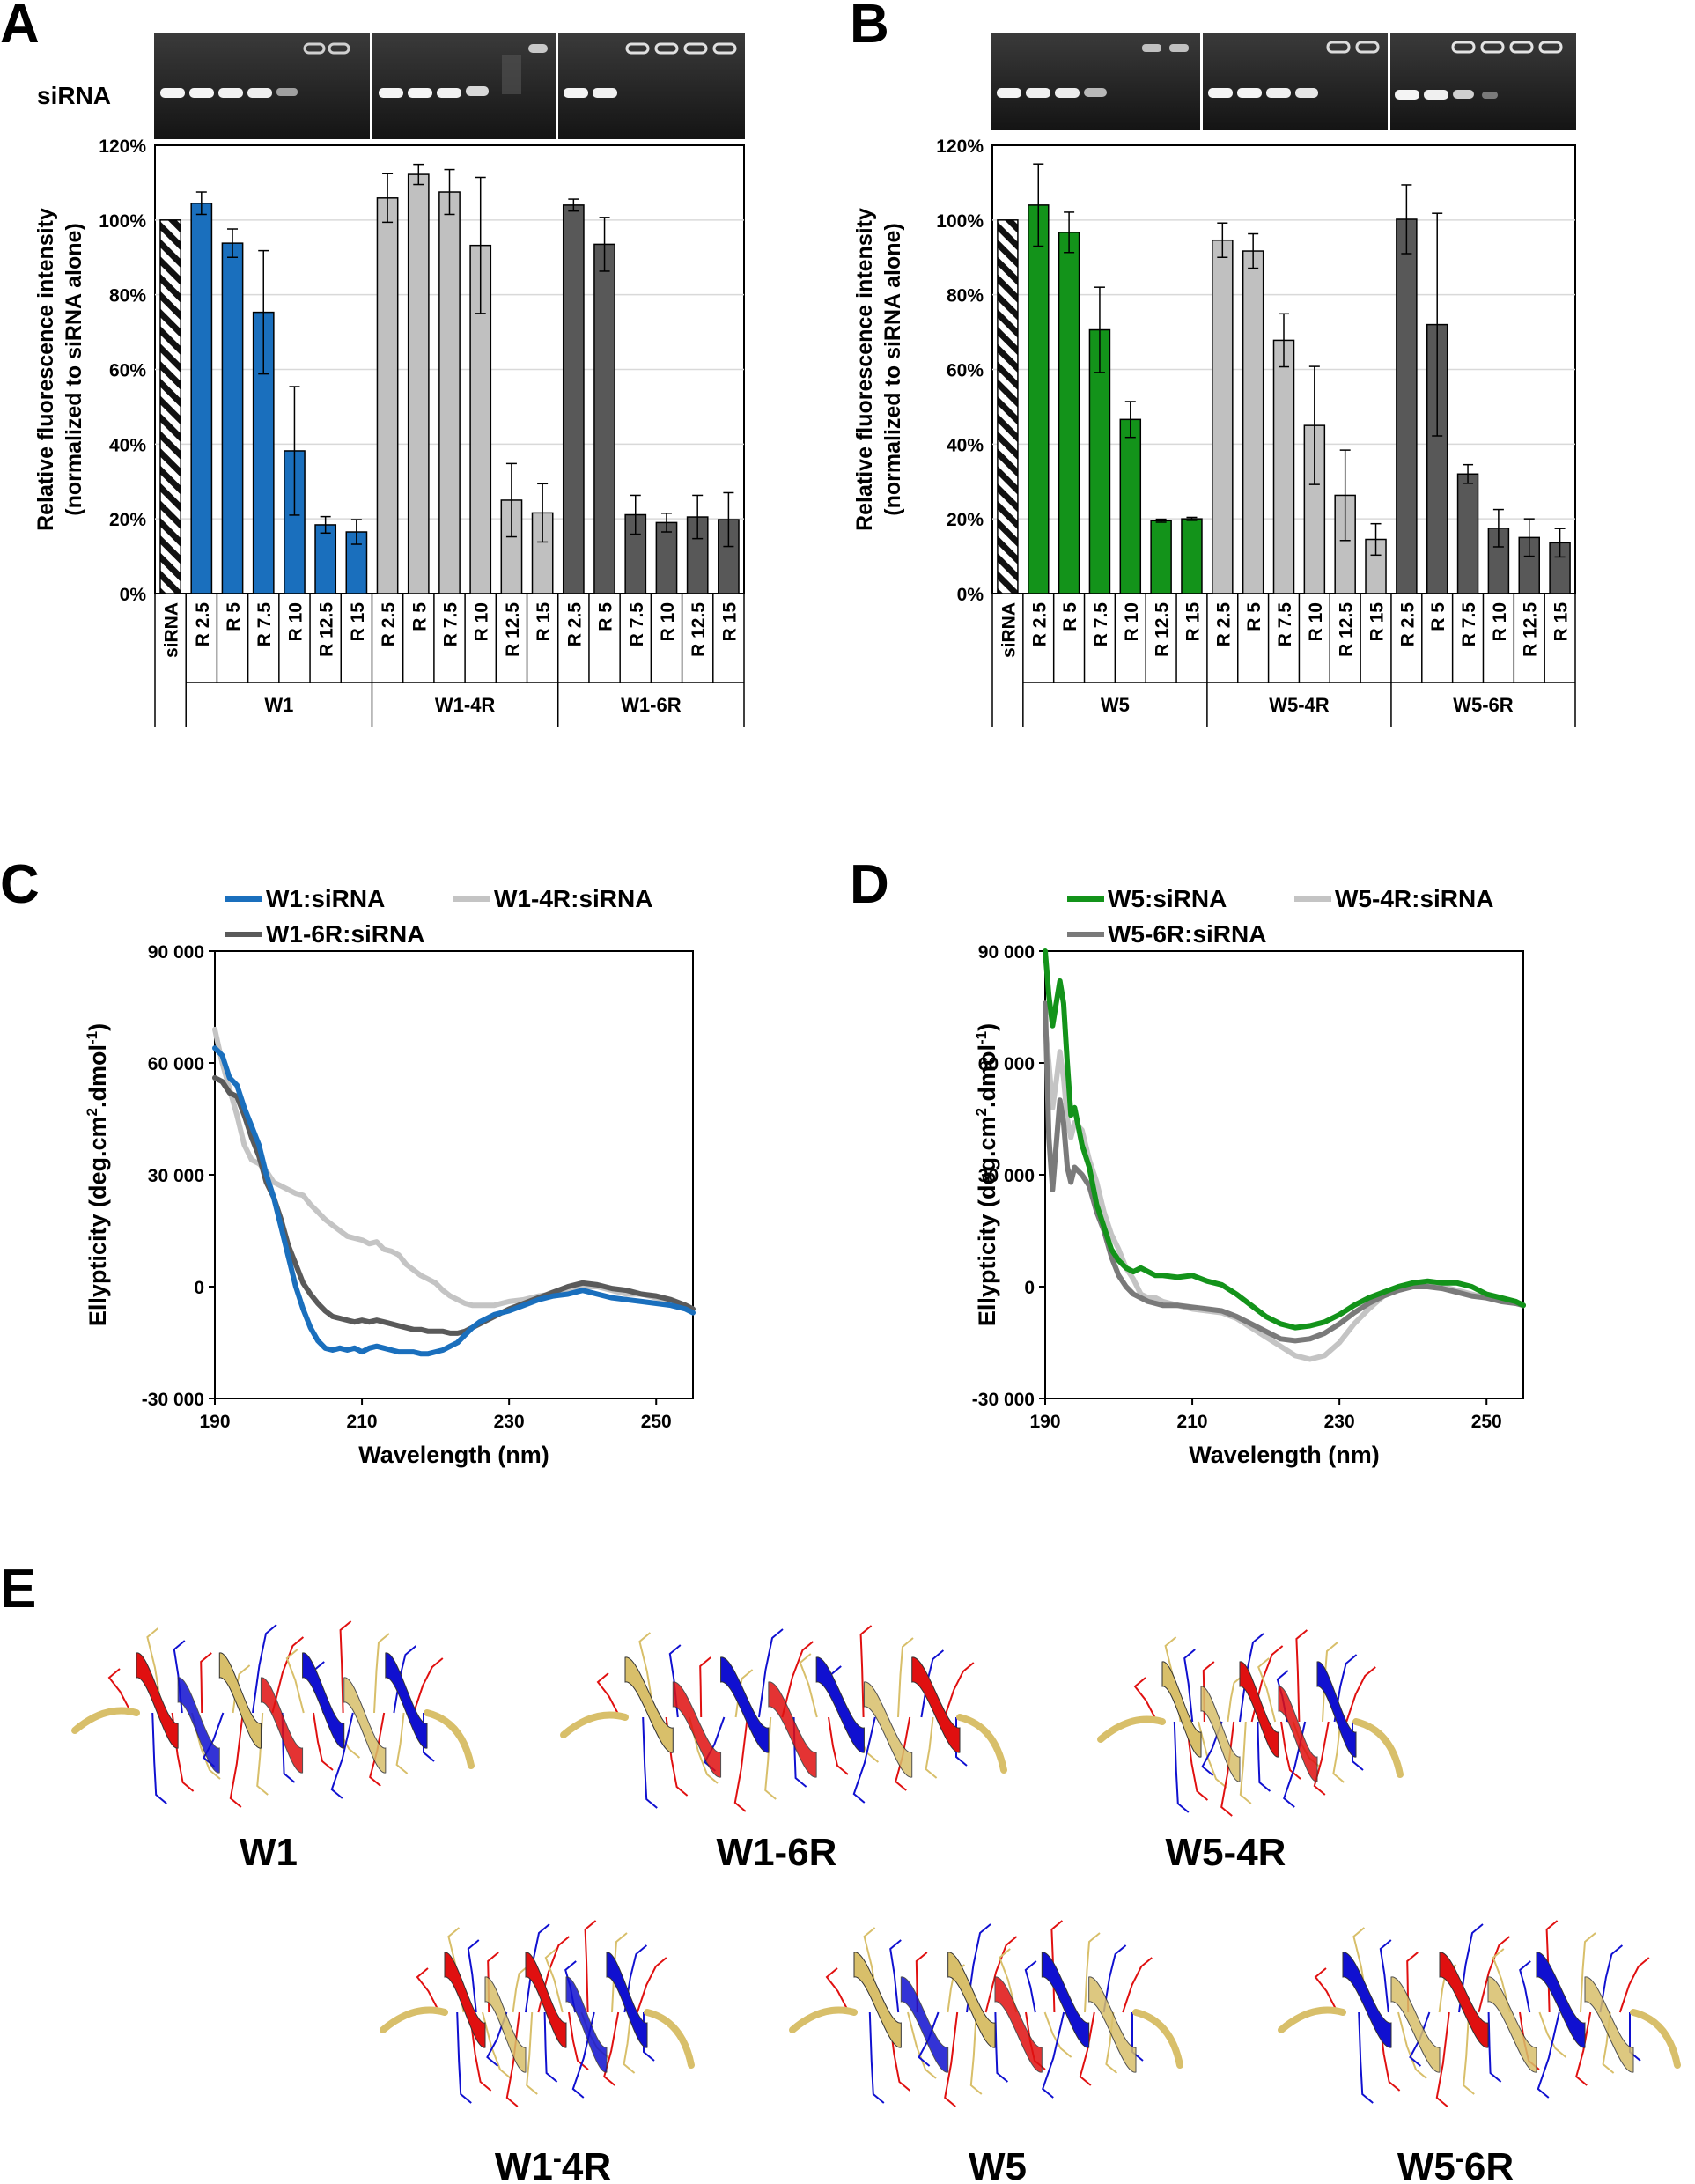 The height and width of the screenshot is (2184, 1695). I want to click on x-tick-label: R 15, so click(1561, 622).